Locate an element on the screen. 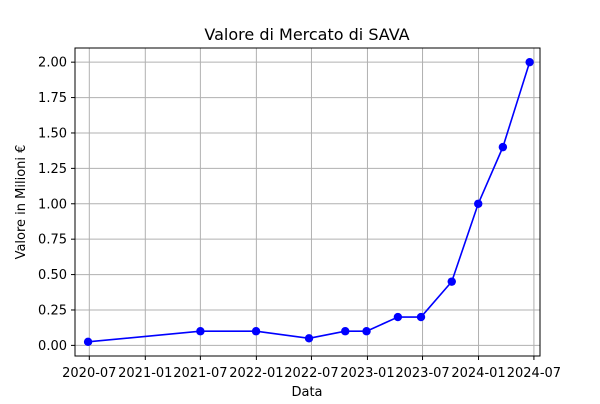 The width and height of the screenshot is (600, 404). y-tick-label: 0.50 is located at coordinates (52, 275).